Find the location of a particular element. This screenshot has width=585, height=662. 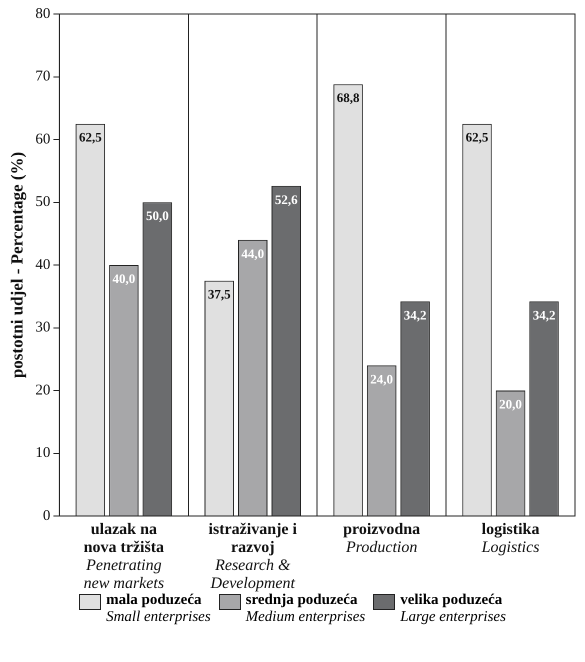

x-tick-label: logistika Logistics is located at coordinates (510, 538).